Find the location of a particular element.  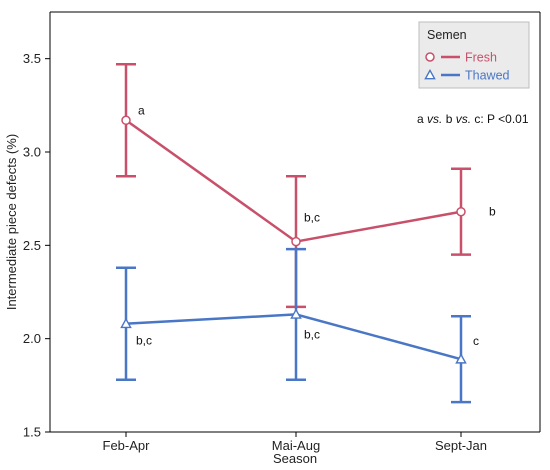

annotation-part: c: P <0.01 is located at coordinates (500, 119).